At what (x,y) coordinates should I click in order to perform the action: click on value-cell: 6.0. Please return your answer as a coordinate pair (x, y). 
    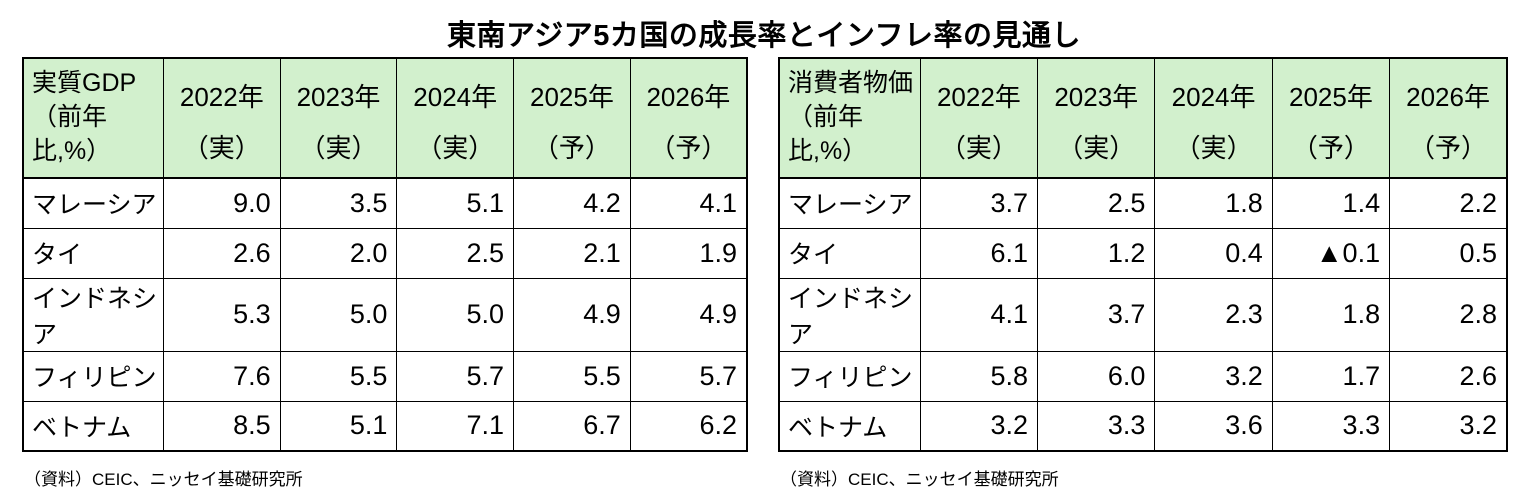
    Looking at the image, I should click on (1096, 376).